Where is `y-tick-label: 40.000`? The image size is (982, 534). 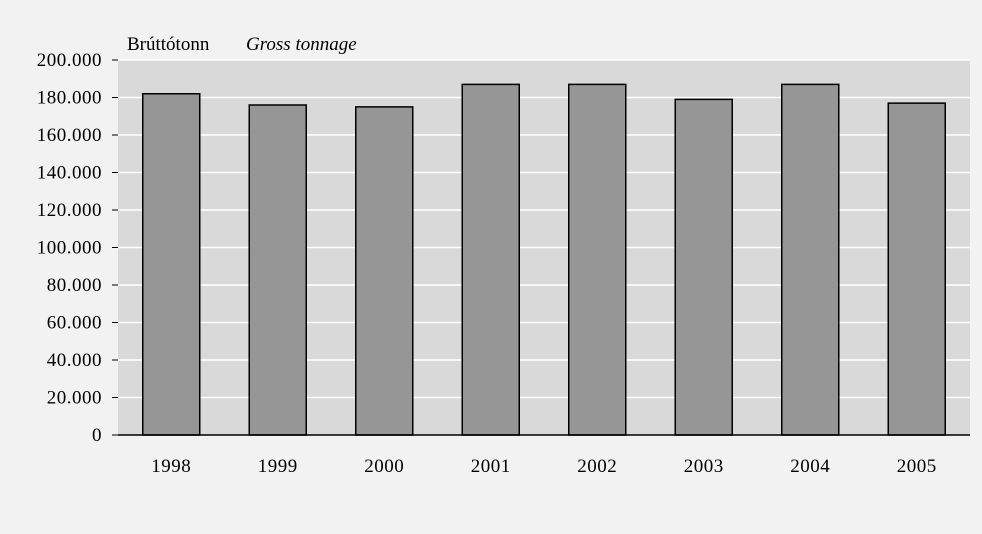
y-tick-label: 40.000 is located at coordinates (74, 360).